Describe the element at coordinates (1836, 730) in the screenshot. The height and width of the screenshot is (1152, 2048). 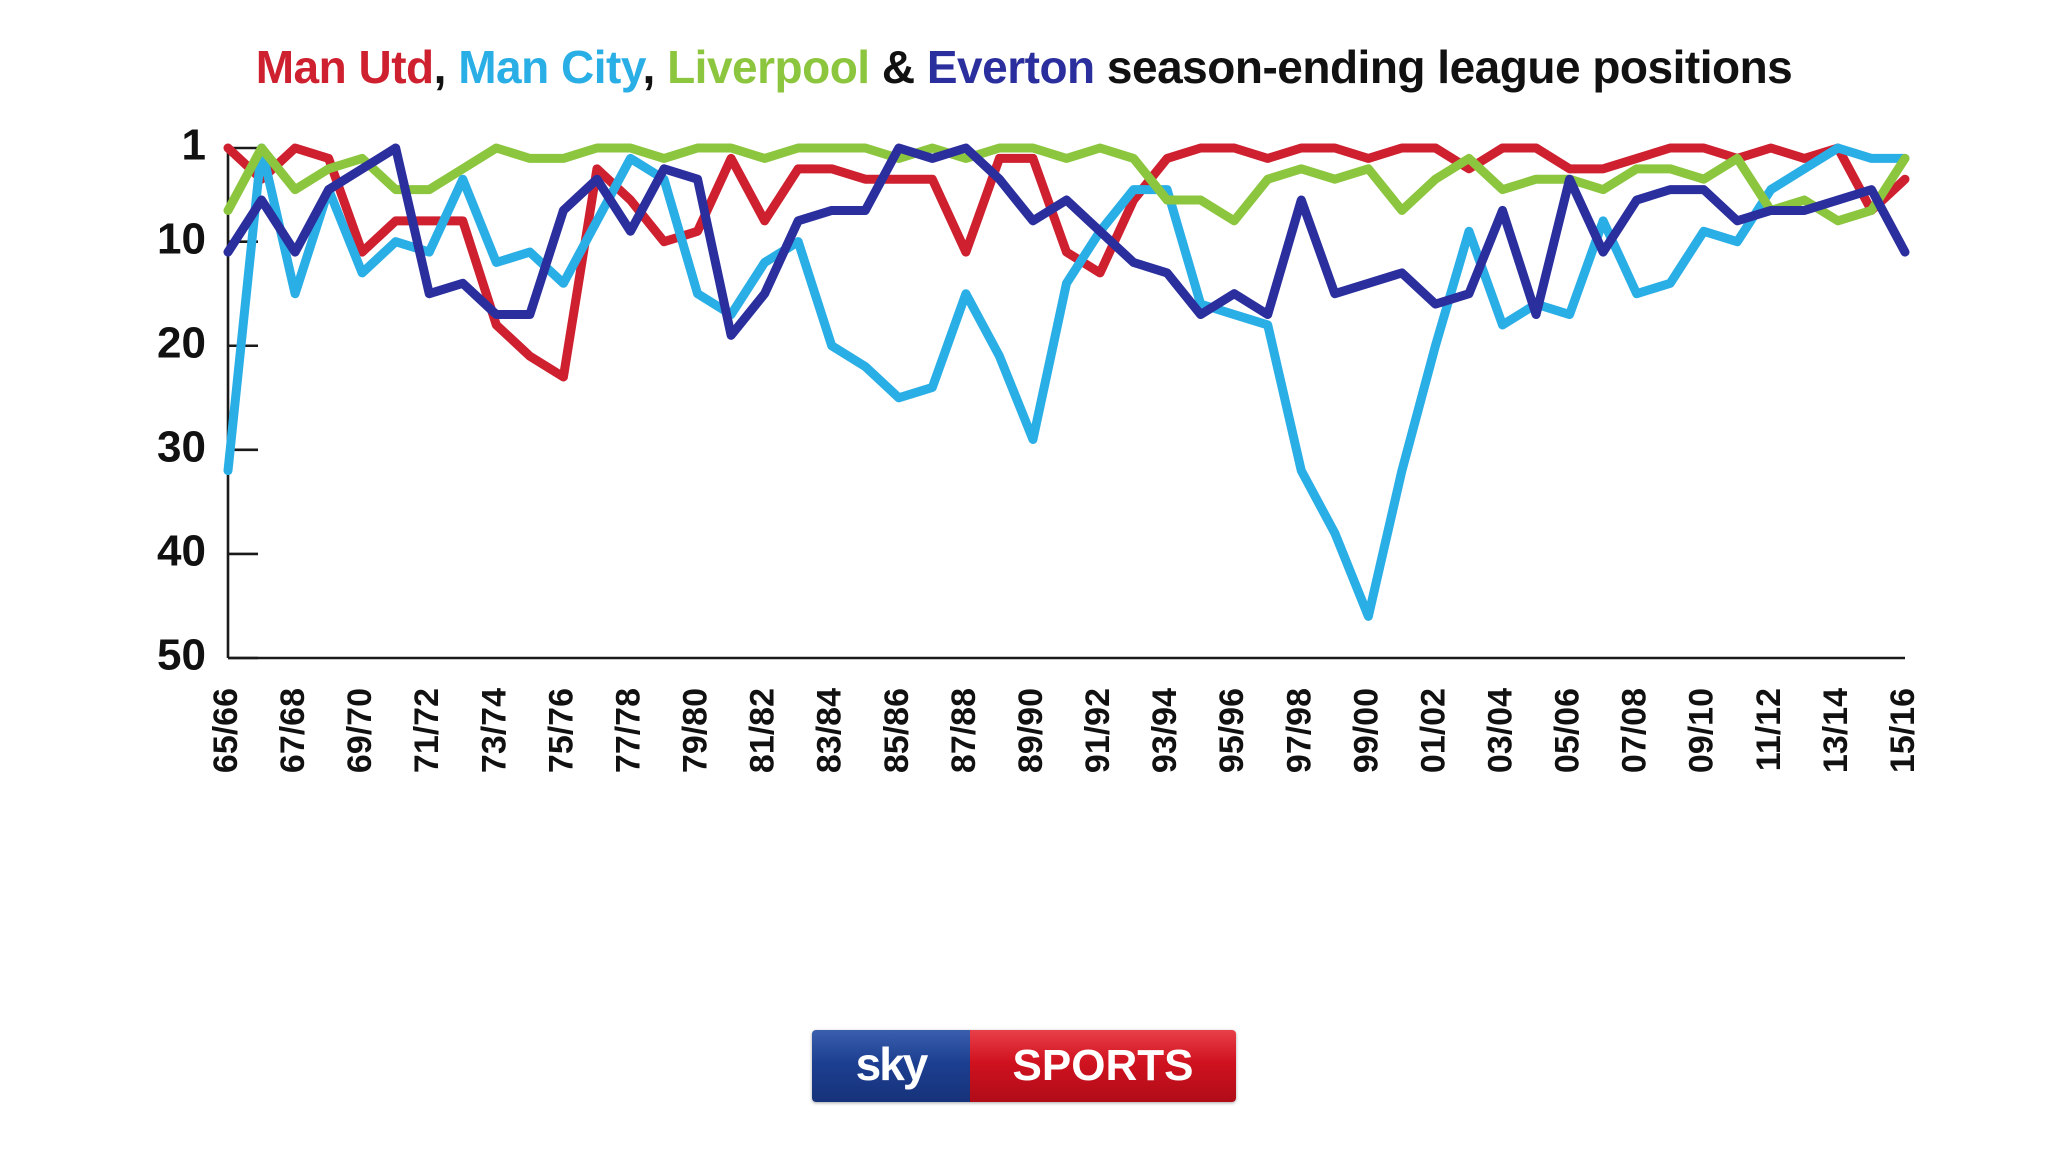
I see `x-tick-label-13-14: 13/14` at that location.